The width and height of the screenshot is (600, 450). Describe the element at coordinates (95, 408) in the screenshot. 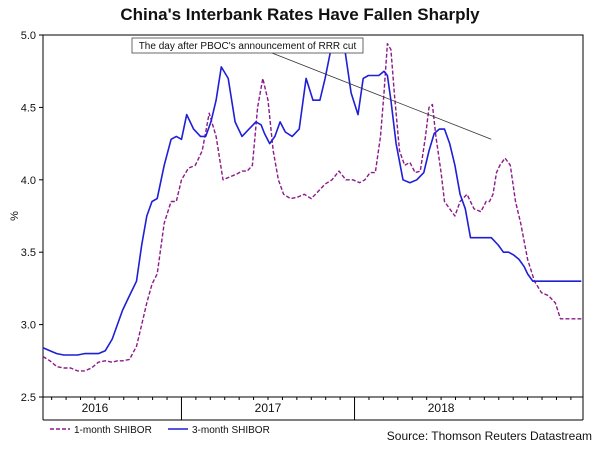

I see `x-year-label: 2016` at that location.